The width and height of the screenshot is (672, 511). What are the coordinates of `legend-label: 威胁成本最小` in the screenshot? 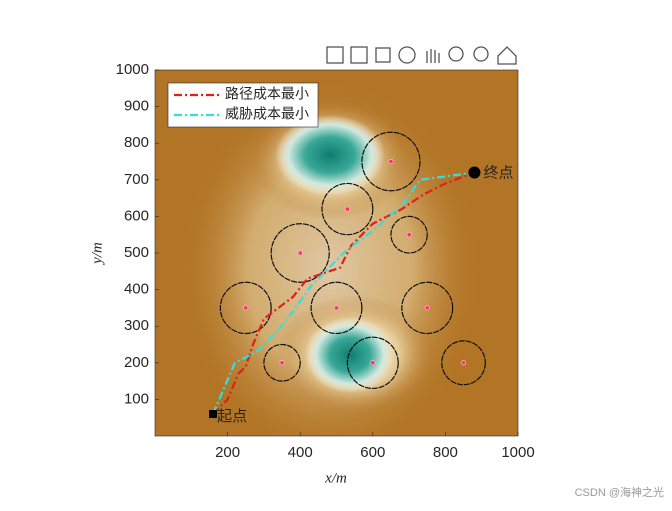 It's located at (267, 114).